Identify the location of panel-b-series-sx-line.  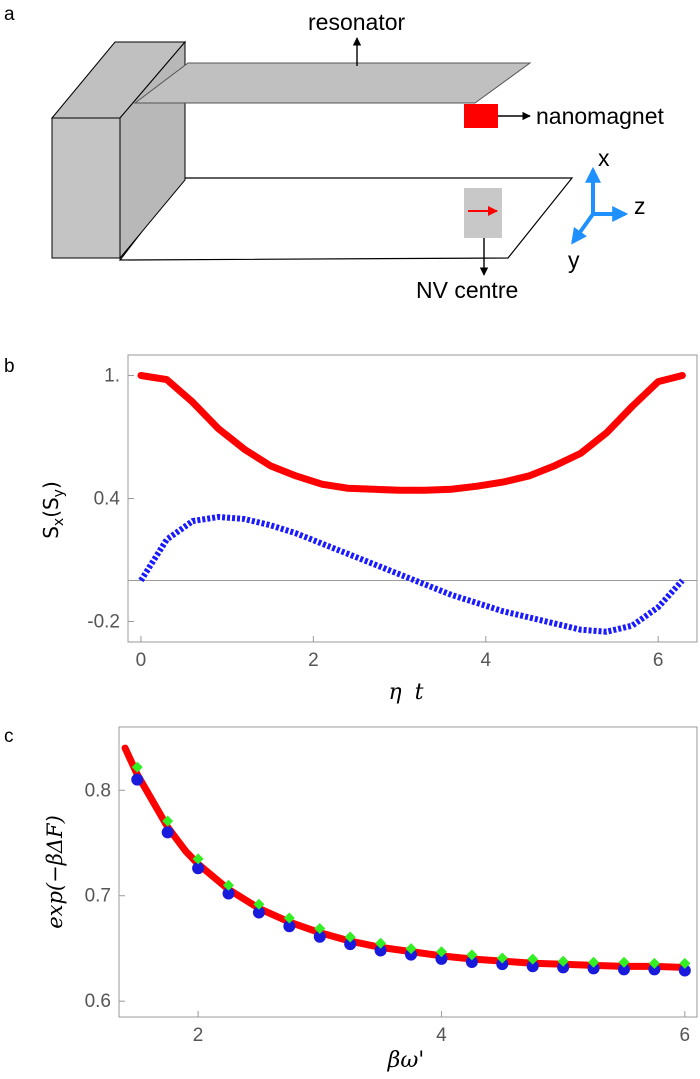
(411, 433).